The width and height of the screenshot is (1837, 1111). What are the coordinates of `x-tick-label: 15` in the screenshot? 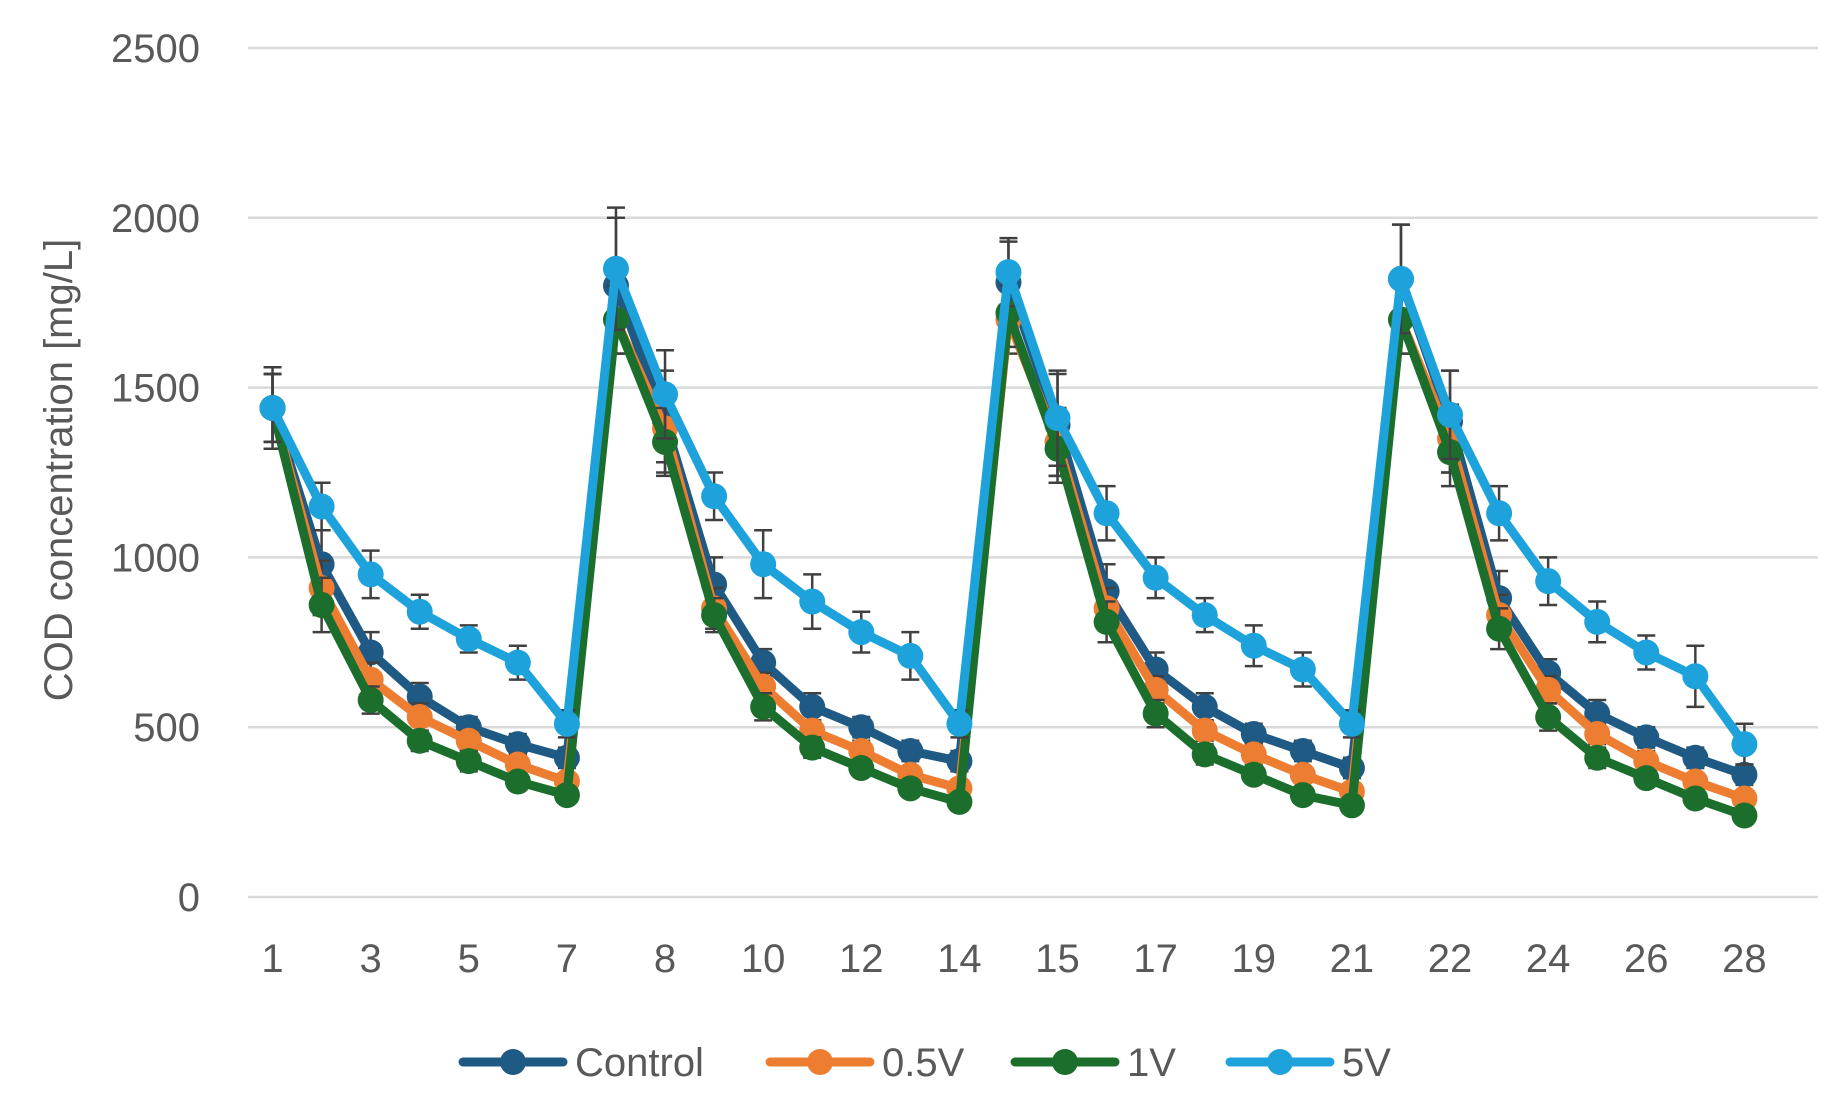 It's located at (1057, 959).